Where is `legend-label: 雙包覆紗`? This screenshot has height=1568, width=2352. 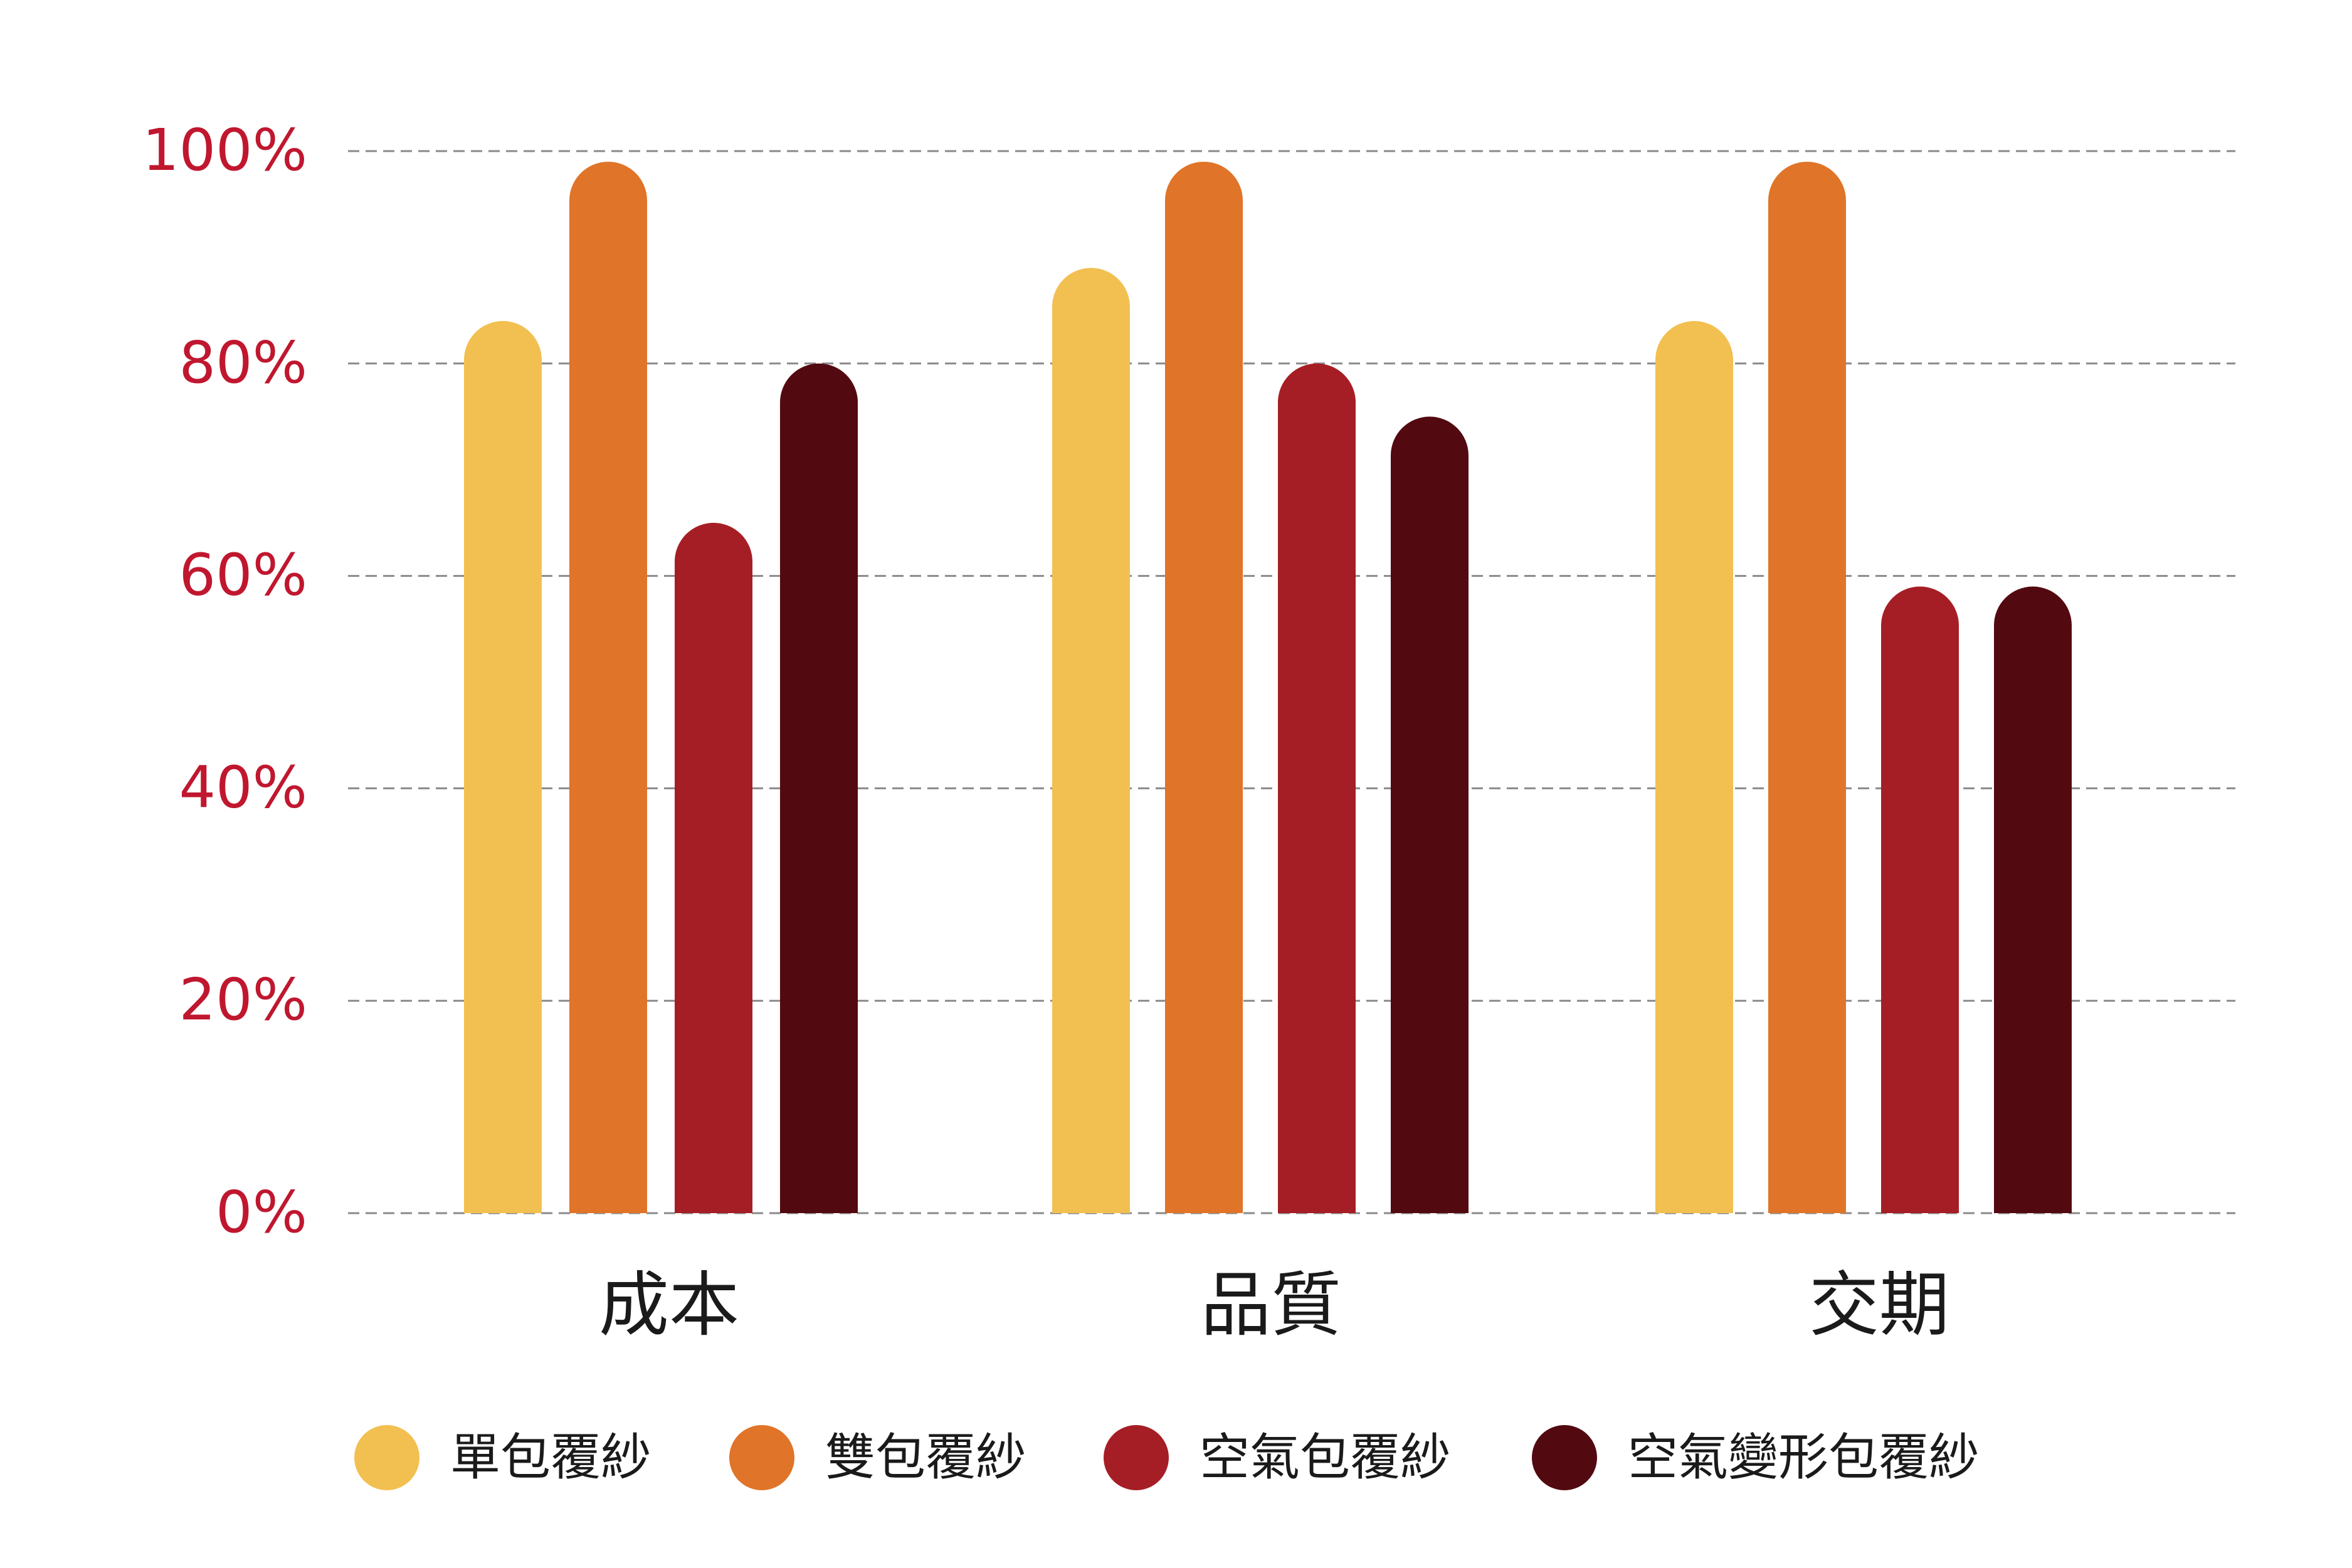
legend-label: 雙包覆紗 is located at coordinates (925, 1457).